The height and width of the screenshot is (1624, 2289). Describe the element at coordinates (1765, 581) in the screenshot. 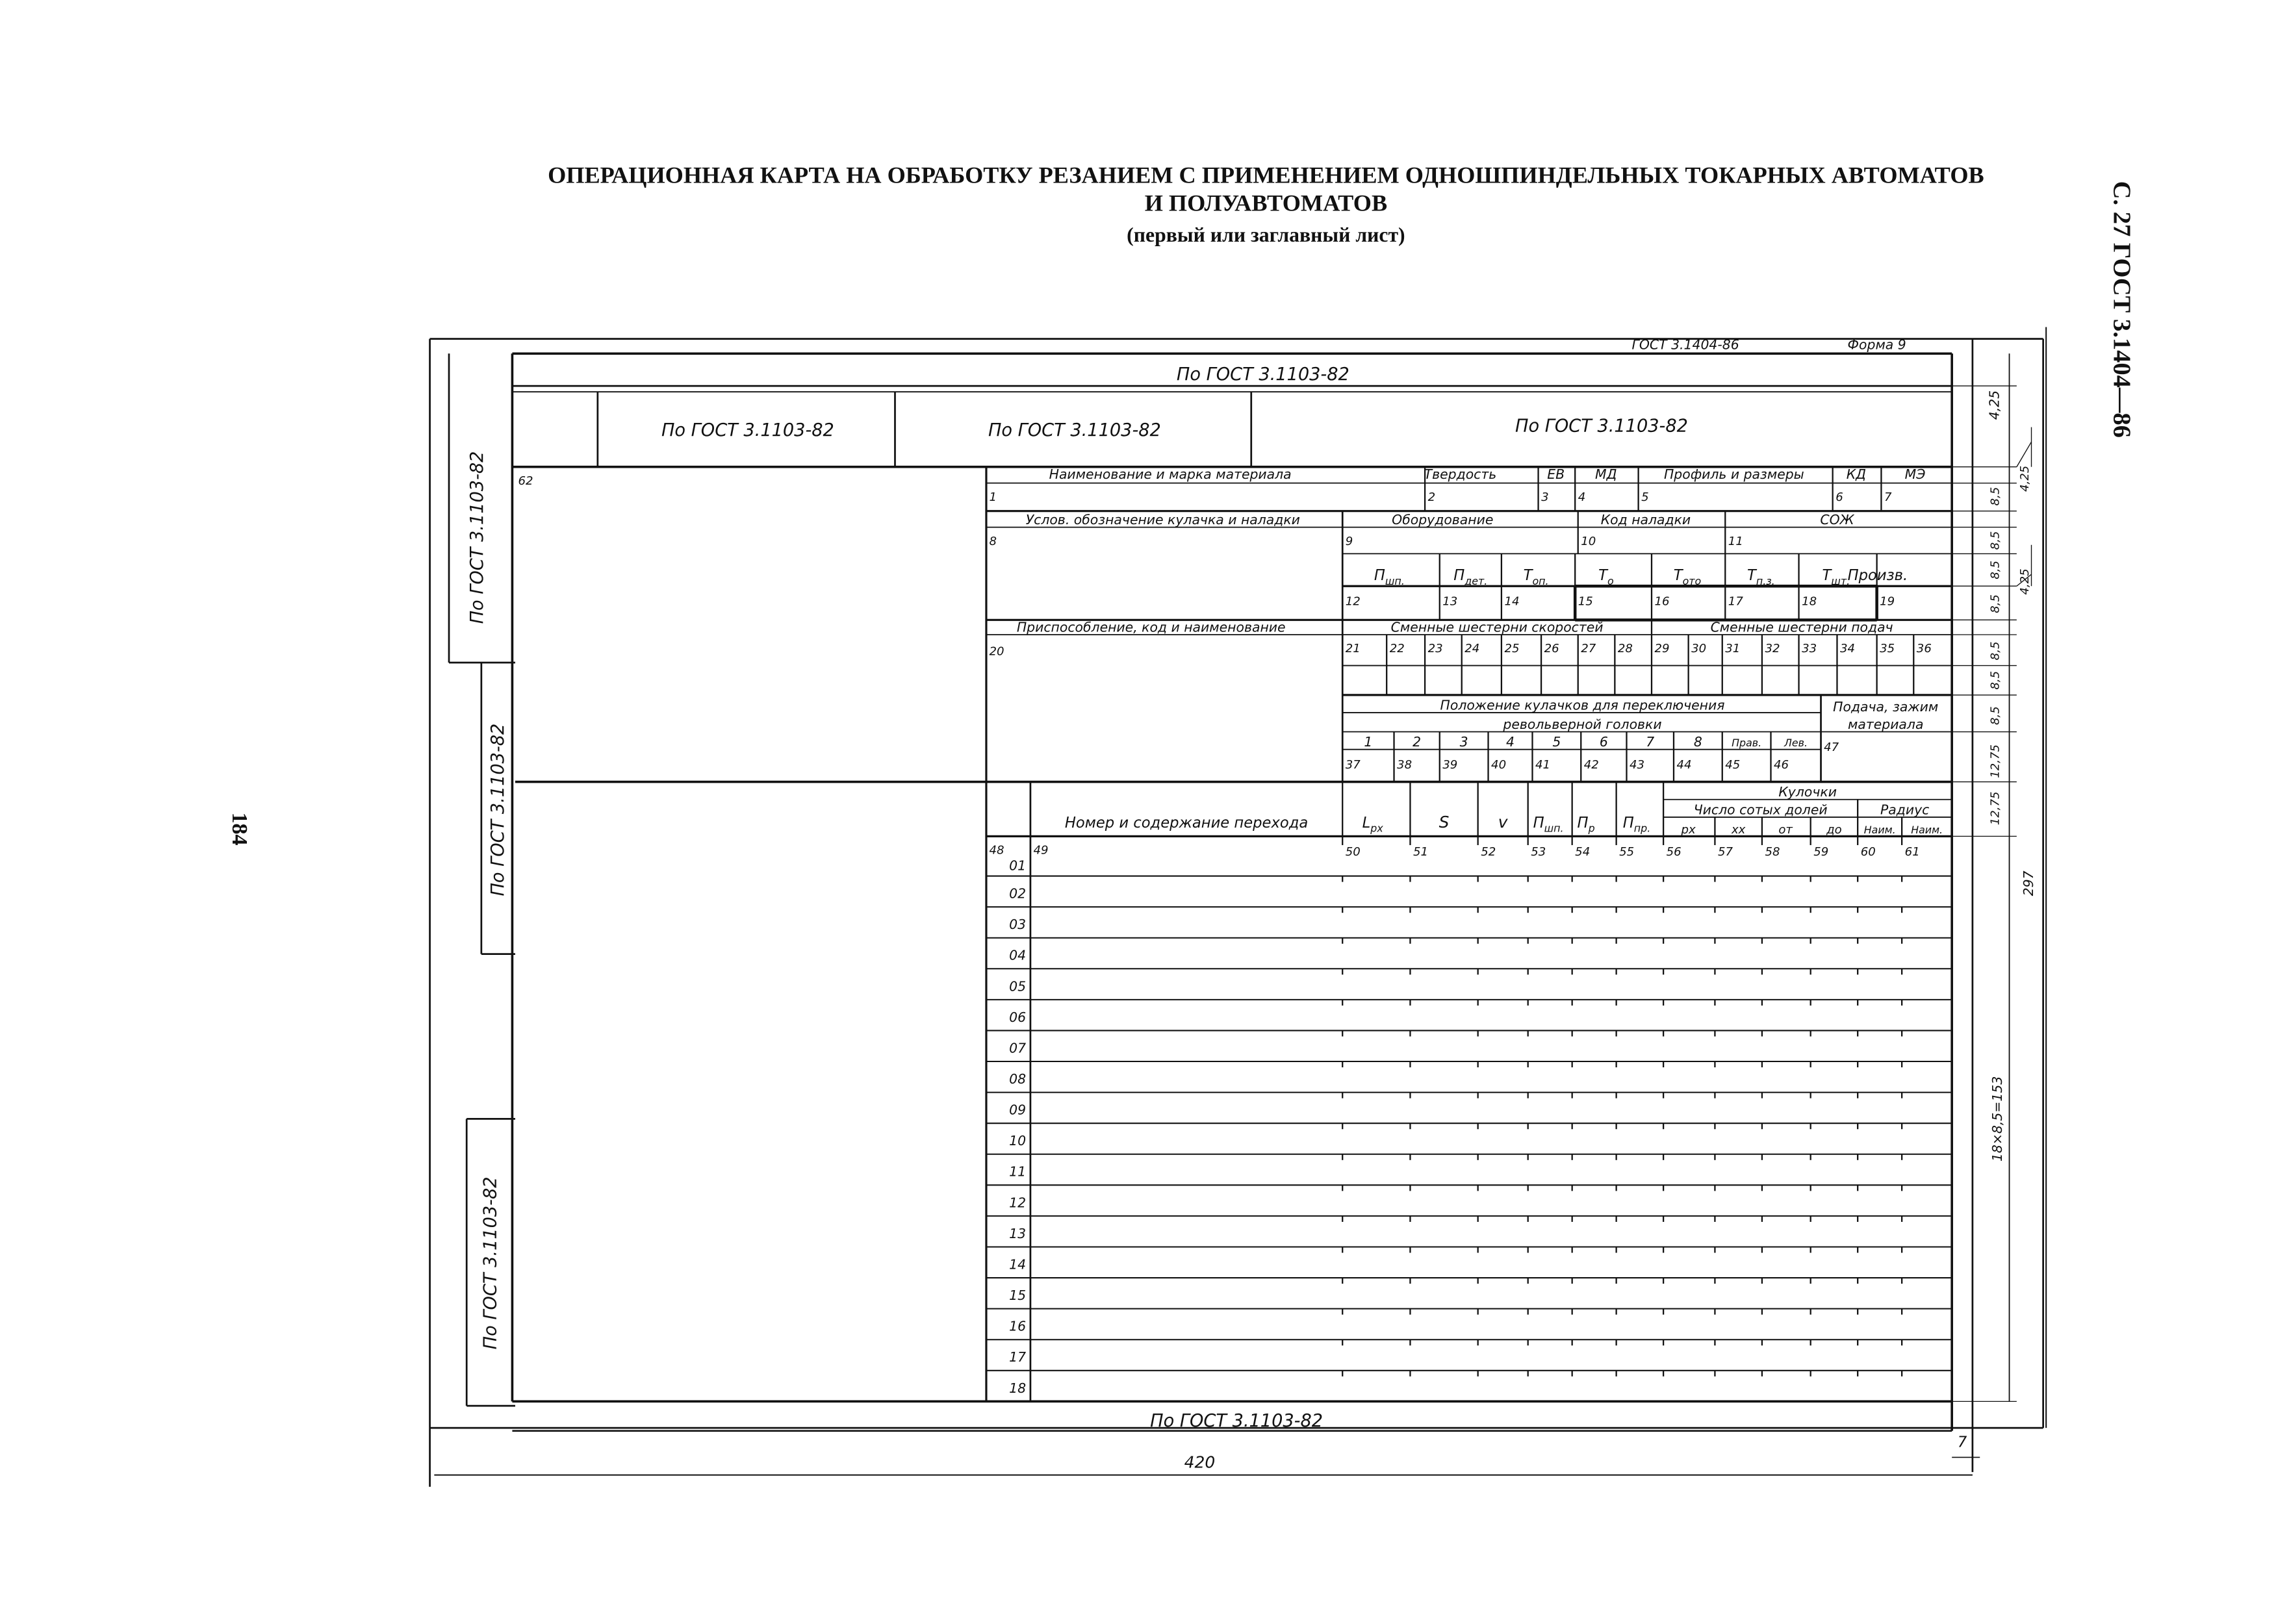

I see `label-subscript: п.з.` at that location.